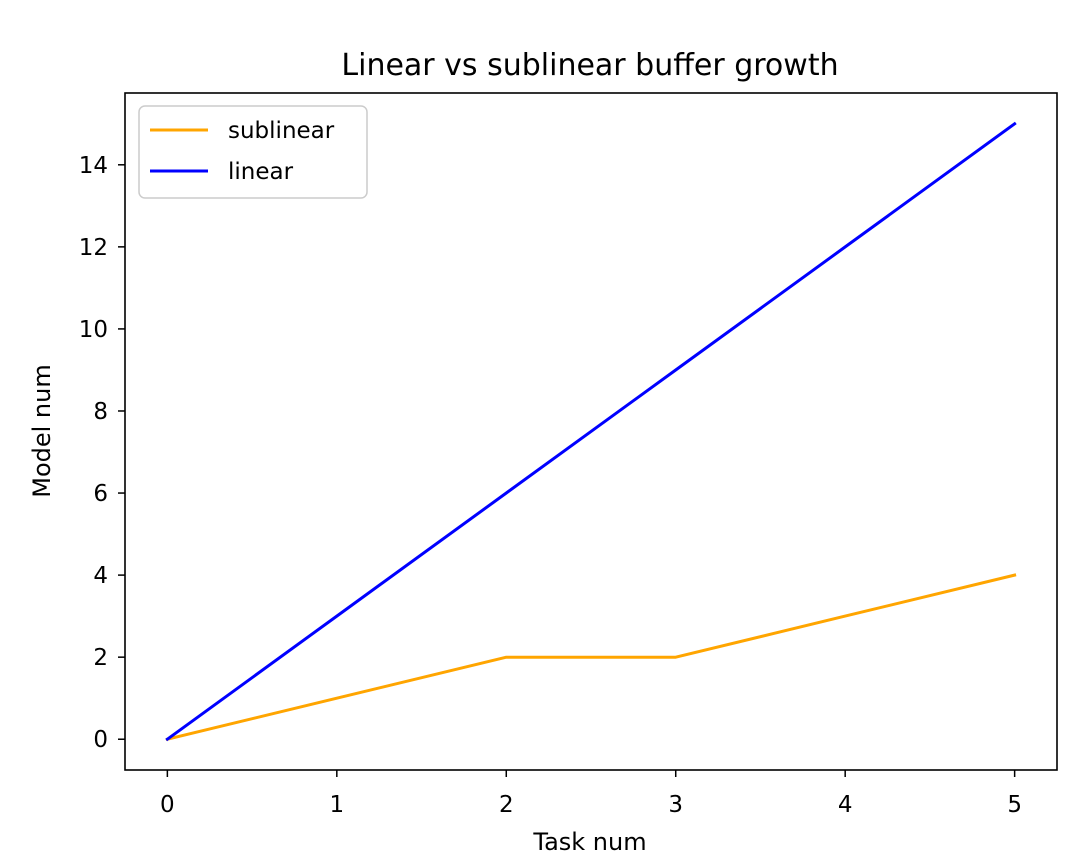 This screenshot has height=863, width=1087. What do you see at coordinates (589, 65) in the screenshot?
I see `chart-title: Linear vs sublinear buffer growth` at bounding box center [589, 65].